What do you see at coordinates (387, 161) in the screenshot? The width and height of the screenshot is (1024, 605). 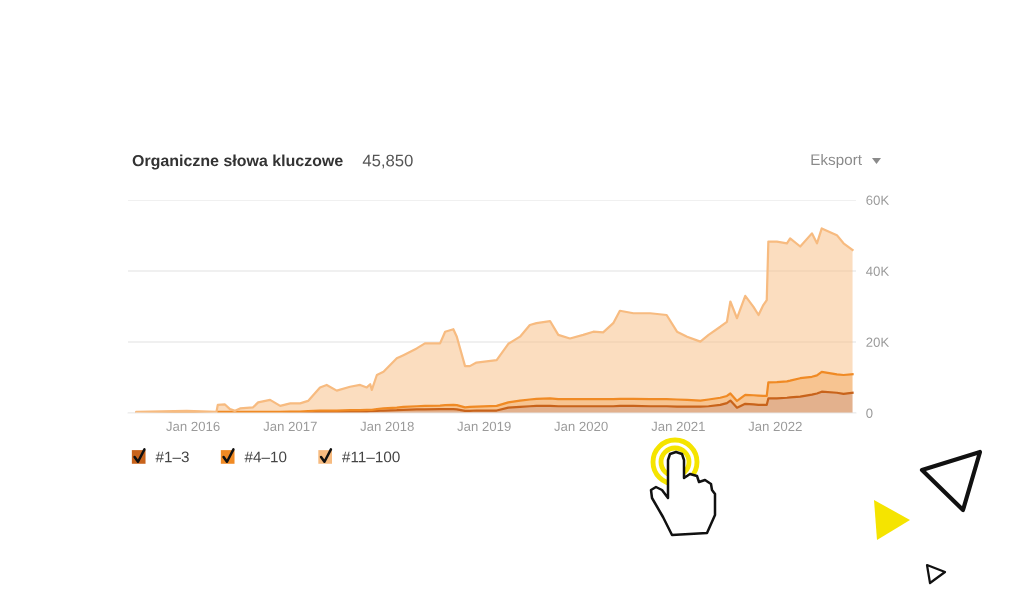 I see `chart-subtitle: 45,850` at bounding box center [387, 161].